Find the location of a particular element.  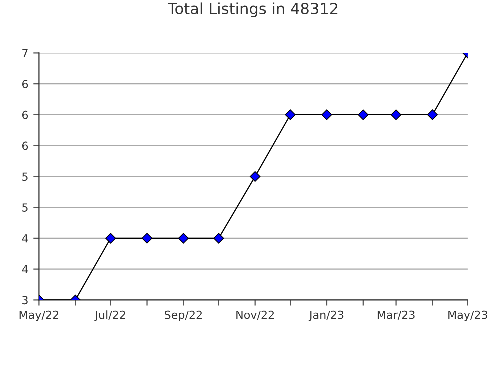

y-tick-label: 3 is located at coordinates (25, 300).